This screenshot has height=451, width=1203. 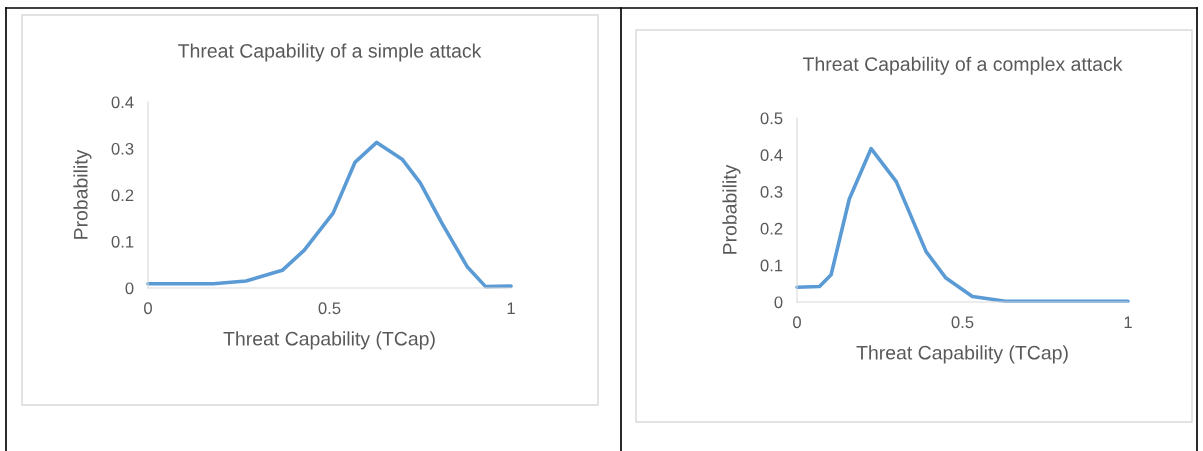 What do you see at coordinates (330, 52) in the screenshot?
I see `chart-title: Threat Capability of a simple attack` at bounding box center [330, 52].